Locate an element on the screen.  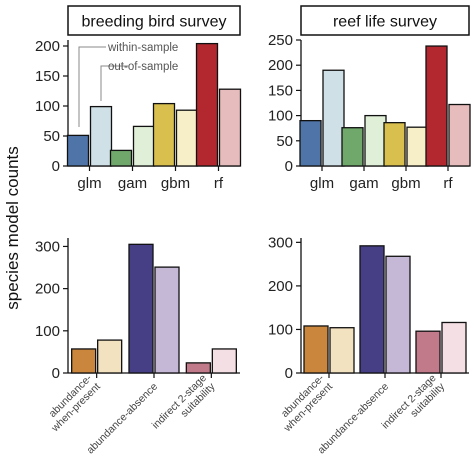
panel-title: breeding bird survey is located at coordinates (154, 22).